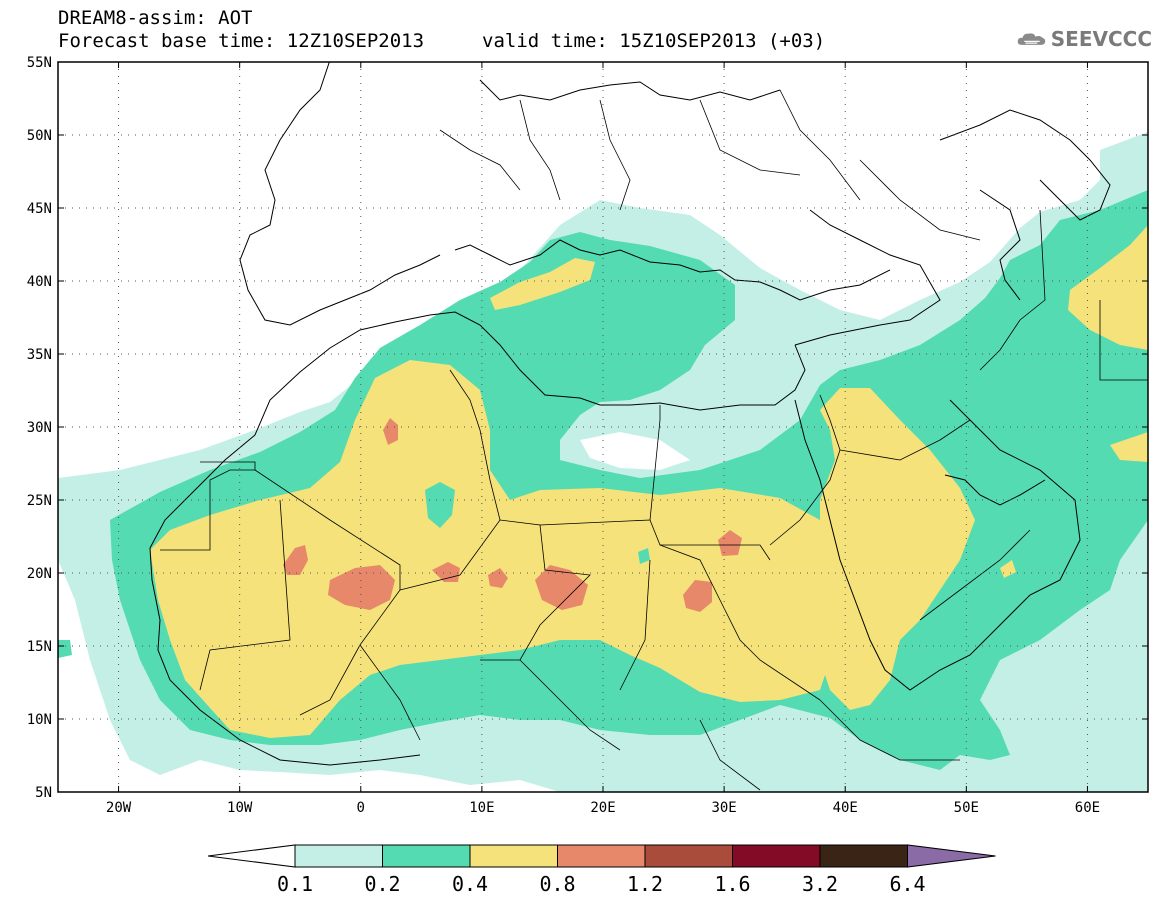 This screenshot has width=1165, height=905. What do you see at coordinates (241, 41) in the screenshot?
I see `forecast-base-time: Forecast base time: 12Z10SEP2013` at bounding box center [241, 41].